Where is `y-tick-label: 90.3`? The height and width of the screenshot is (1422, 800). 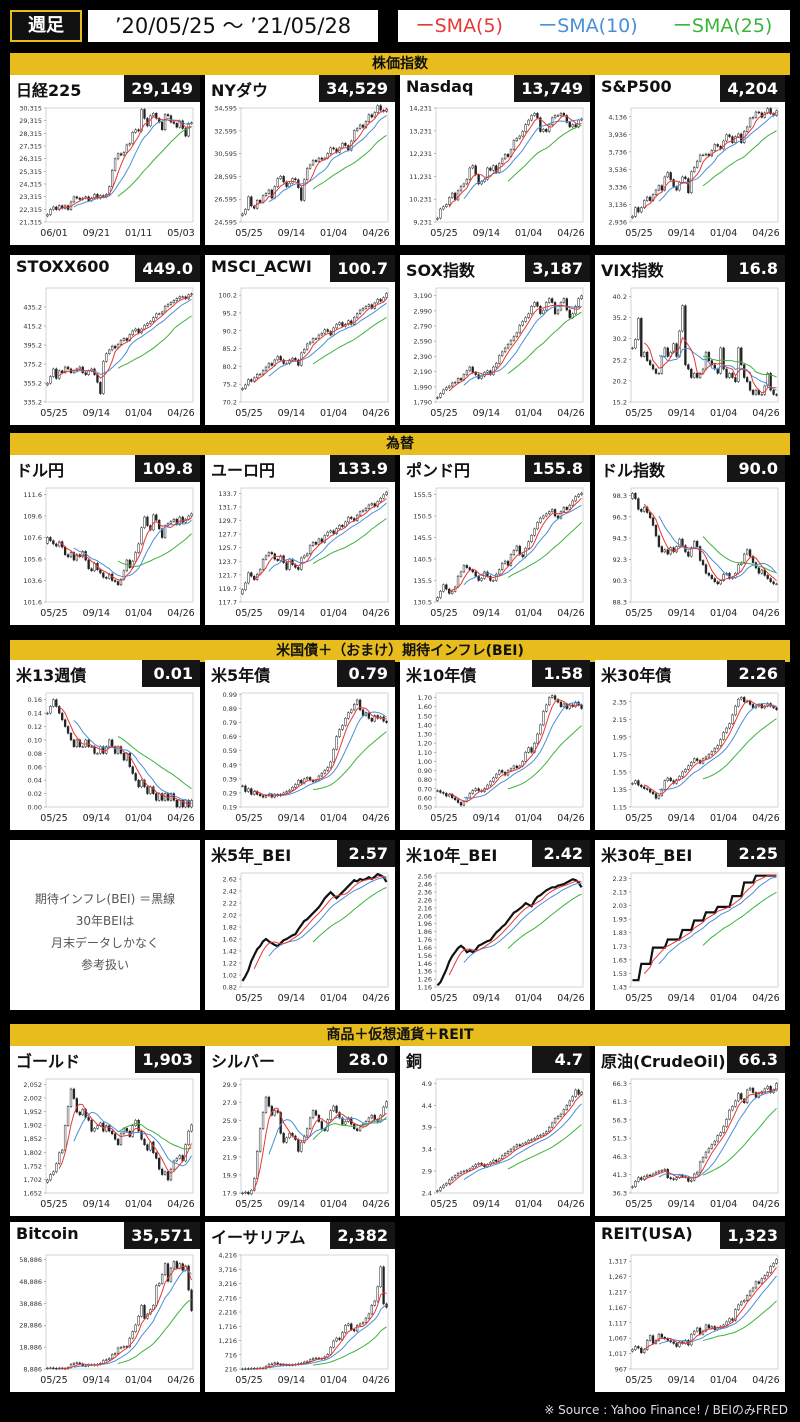 y-tick-label: 90.3 is located at coordinates (620, 581).